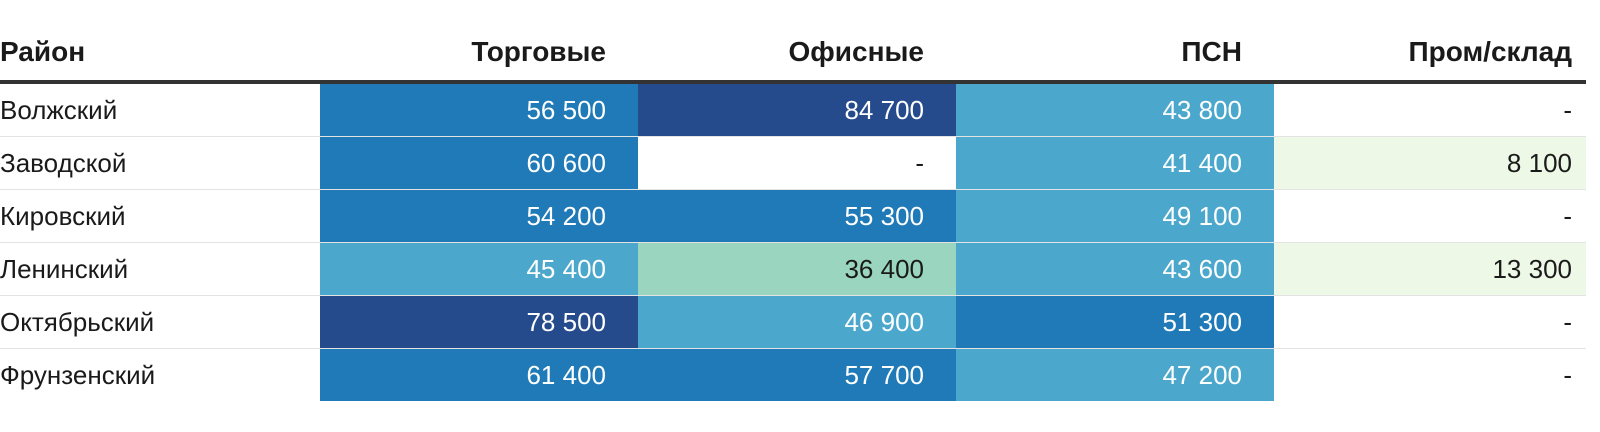  I want to click on heat-cell-psn: 41 400, so click(1115, 163).